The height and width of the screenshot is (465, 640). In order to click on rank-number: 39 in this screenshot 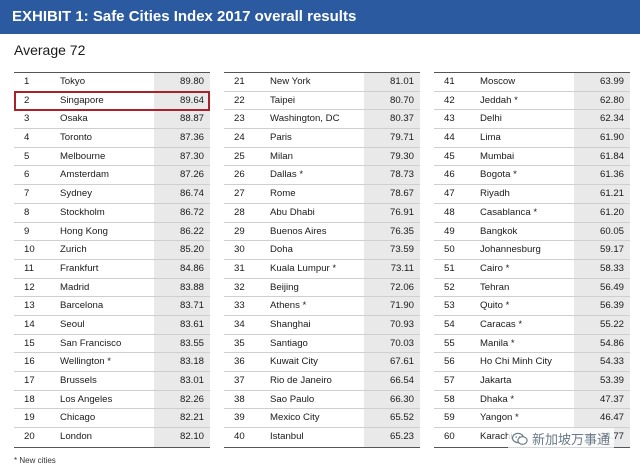, I will do `click(239, 418)`.